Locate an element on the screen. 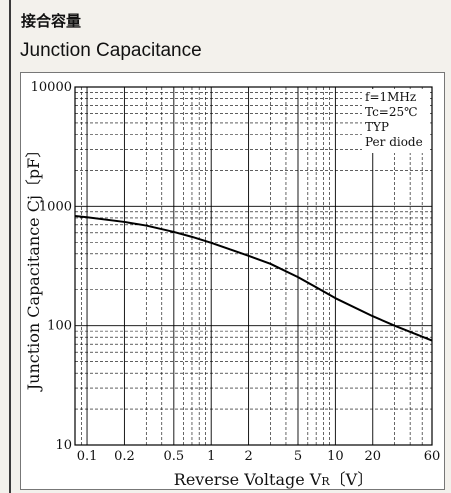  annotation-text: TYP is located at coordinates (377, 127).